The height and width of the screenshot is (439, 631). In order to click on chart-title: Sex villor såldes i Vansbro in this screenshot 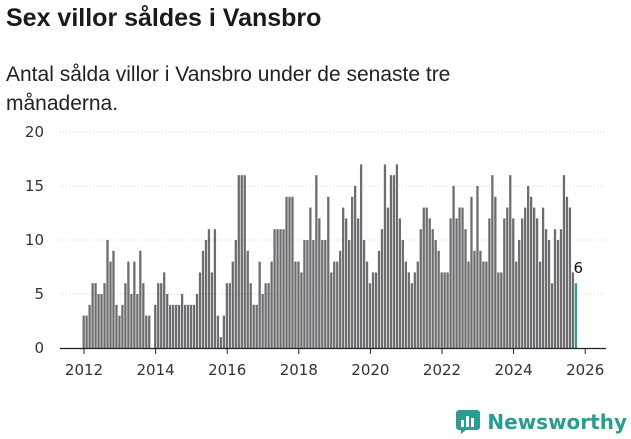, I will do `click(164, 18)`.